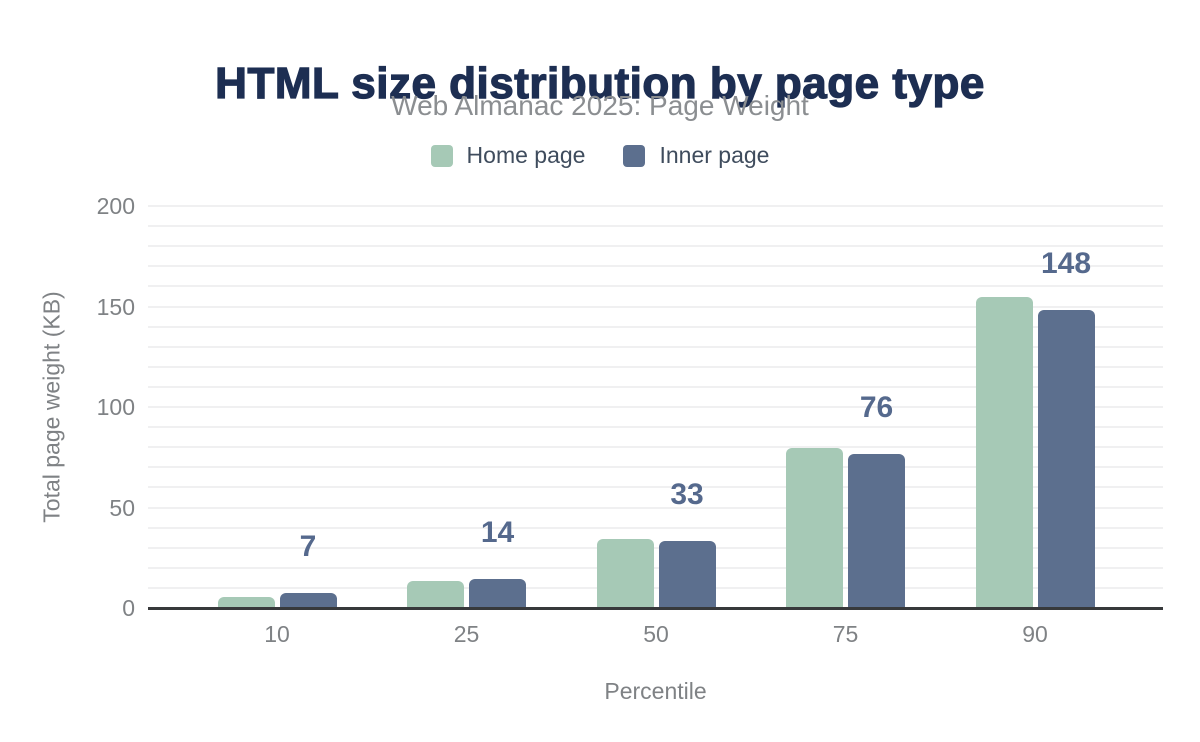 This screenshot has height=742, width=1200. What do you see at coordinates (876, 408) in the screenshot?
I see `value-label: 76` at bounding box center [876, 408].